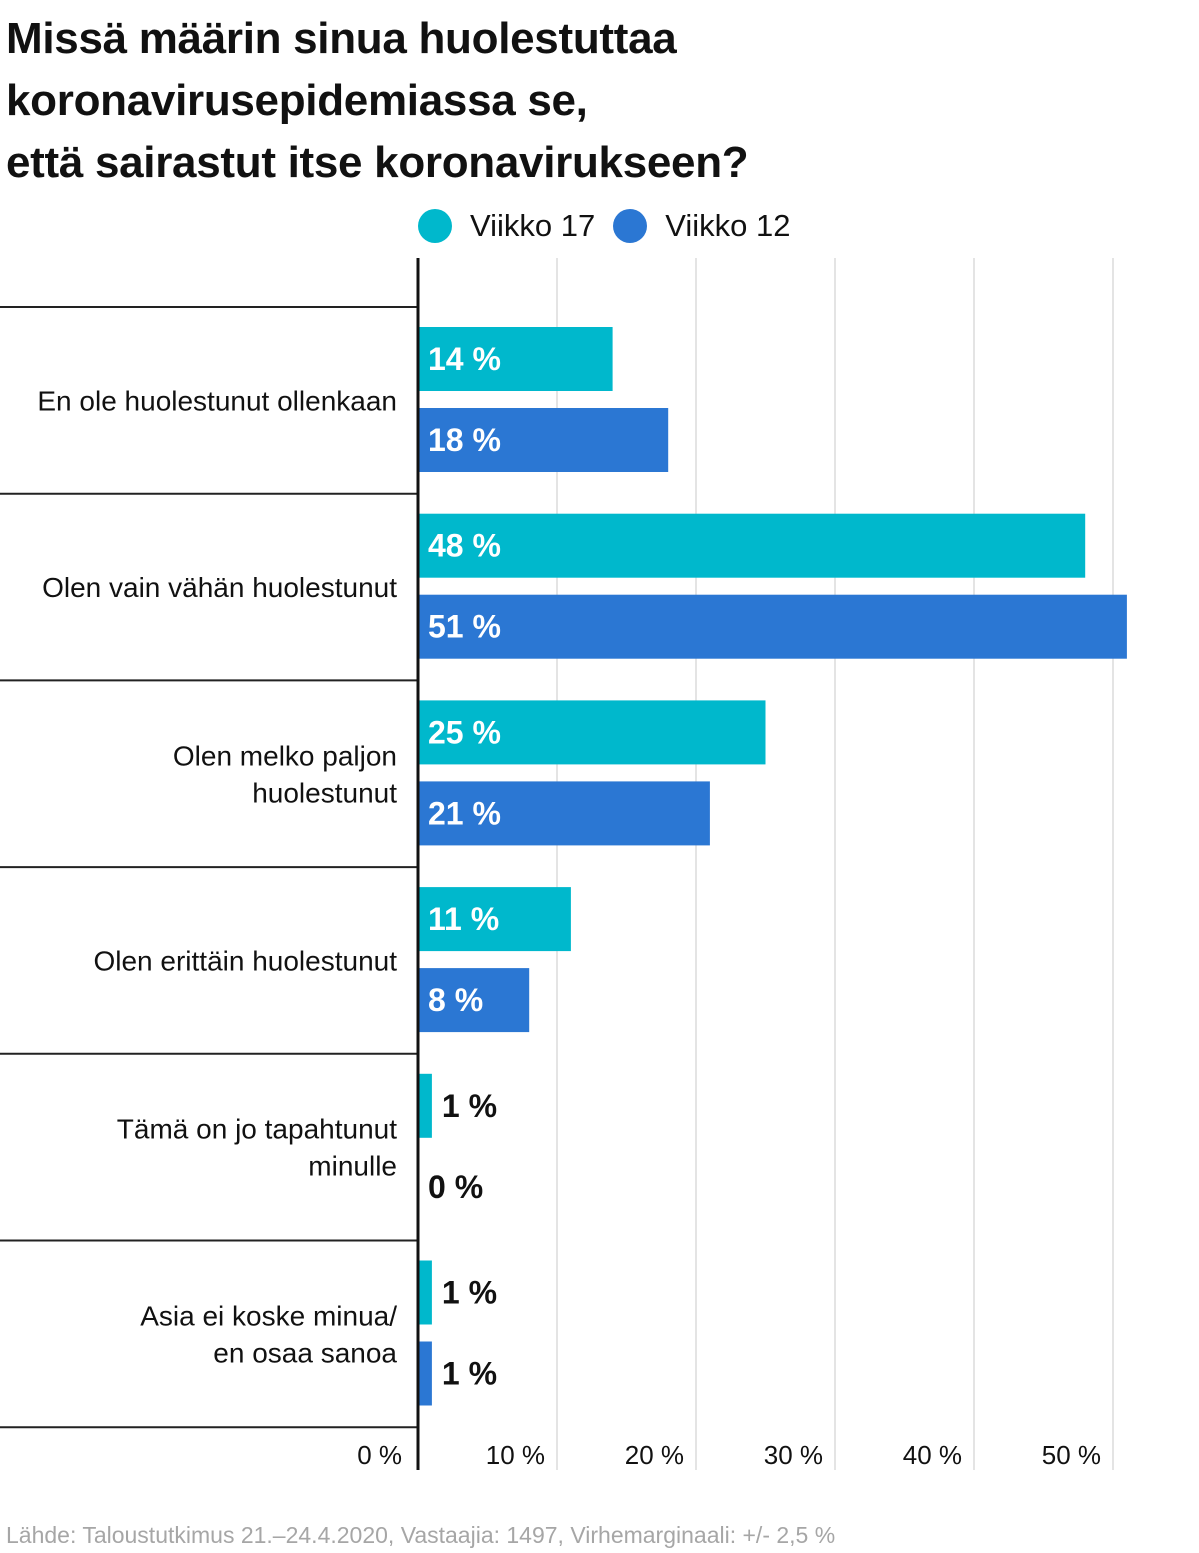 The image size is (1199, 1553). Describe the element at coordinates (285, 755) in the screenshot. I see `category-label: Olen melko paljon` at that location.